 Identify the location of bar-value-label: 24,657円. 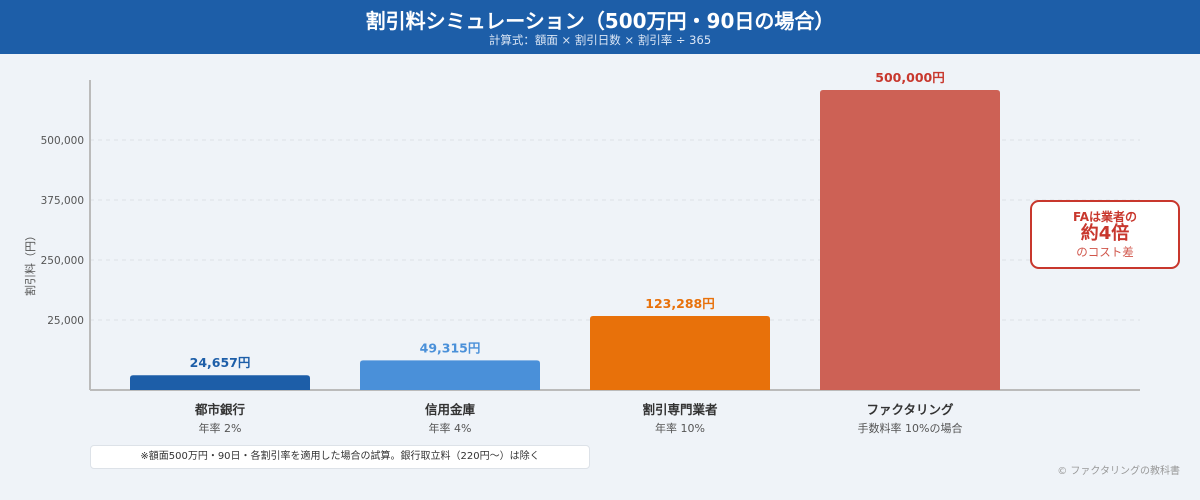
(220, 362).